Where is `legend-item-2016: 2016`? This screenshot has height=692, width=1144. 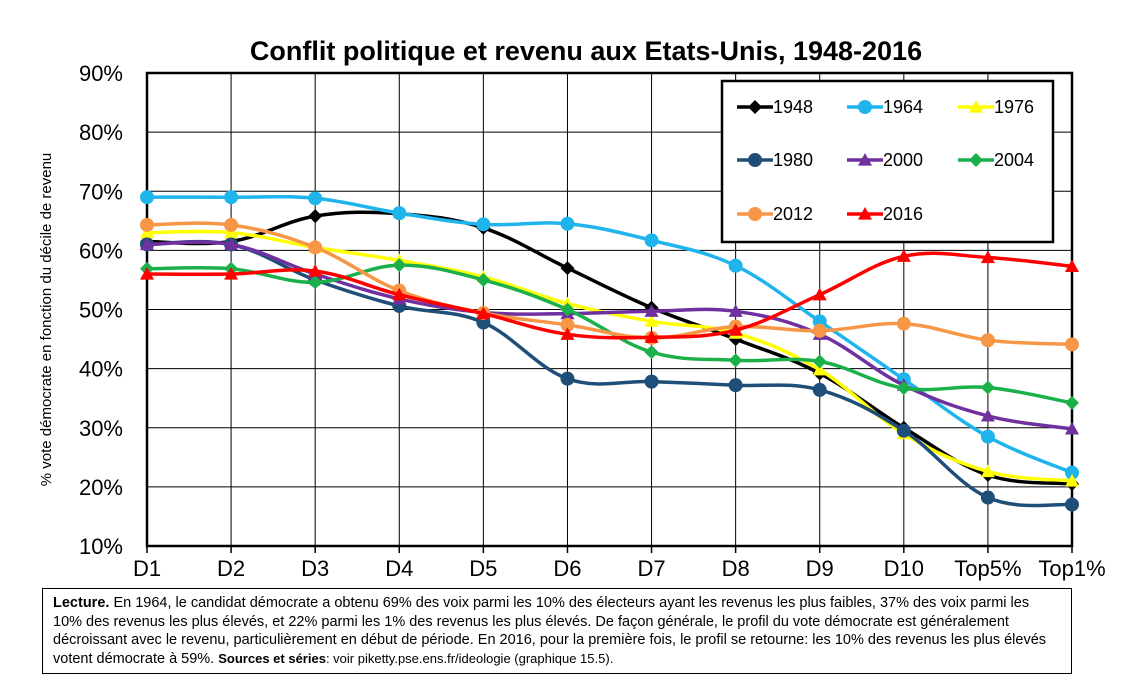
legend-item-2016: 2016 is located at coordinates (885, 214).